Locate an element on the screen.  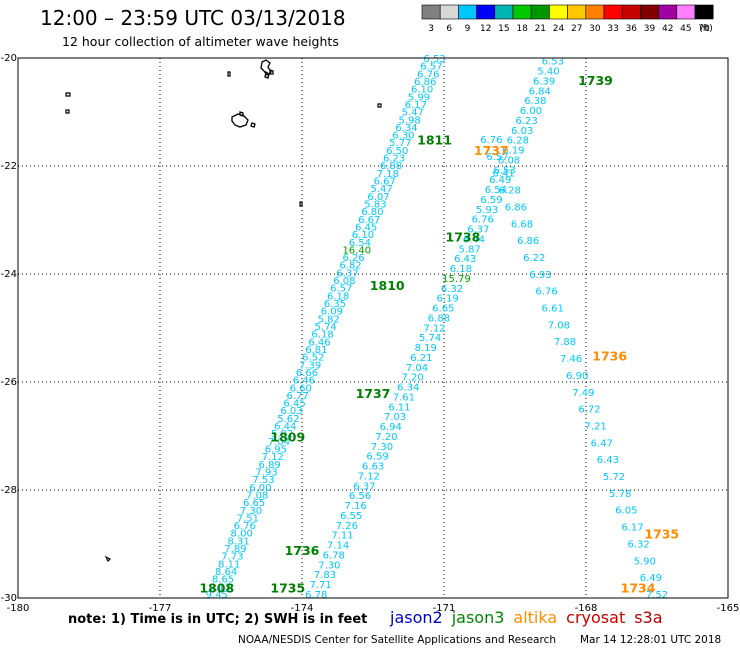
wave-height-value: 6.90 is located at coordinates (577, 376).